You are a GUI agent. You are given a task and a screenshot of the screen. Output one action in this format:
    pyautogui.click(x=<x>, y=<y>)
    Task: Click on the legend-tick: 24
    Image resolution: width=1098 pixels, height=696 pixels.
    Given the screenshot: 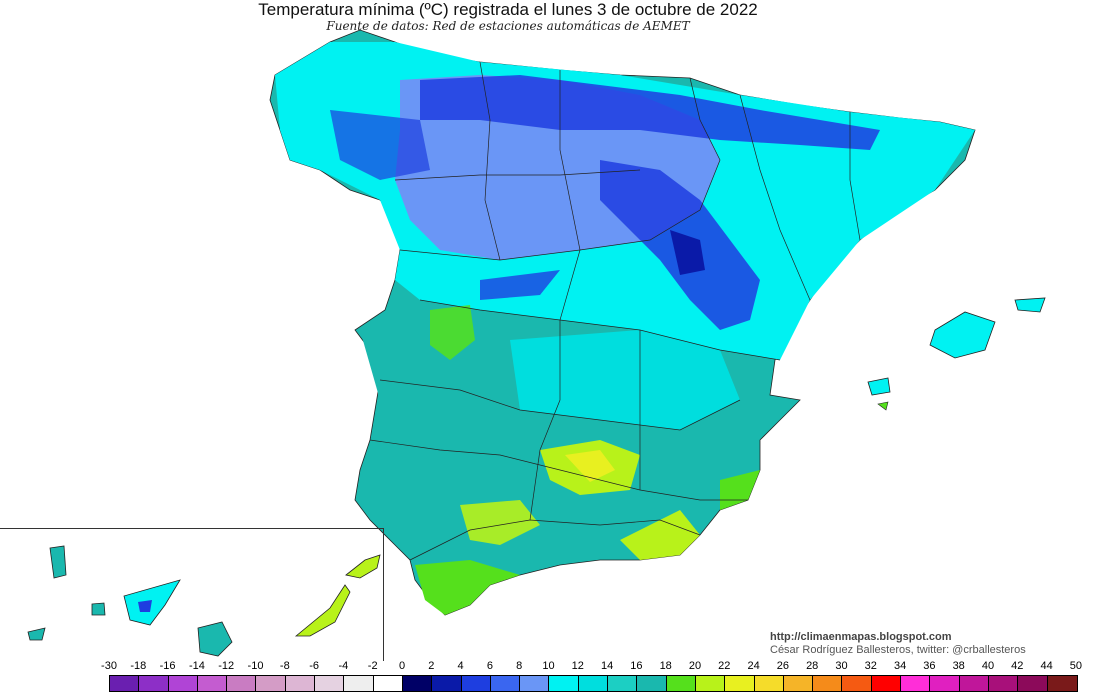 What is the action you would take?
    pyautogui.click(x=753, y=666)
    